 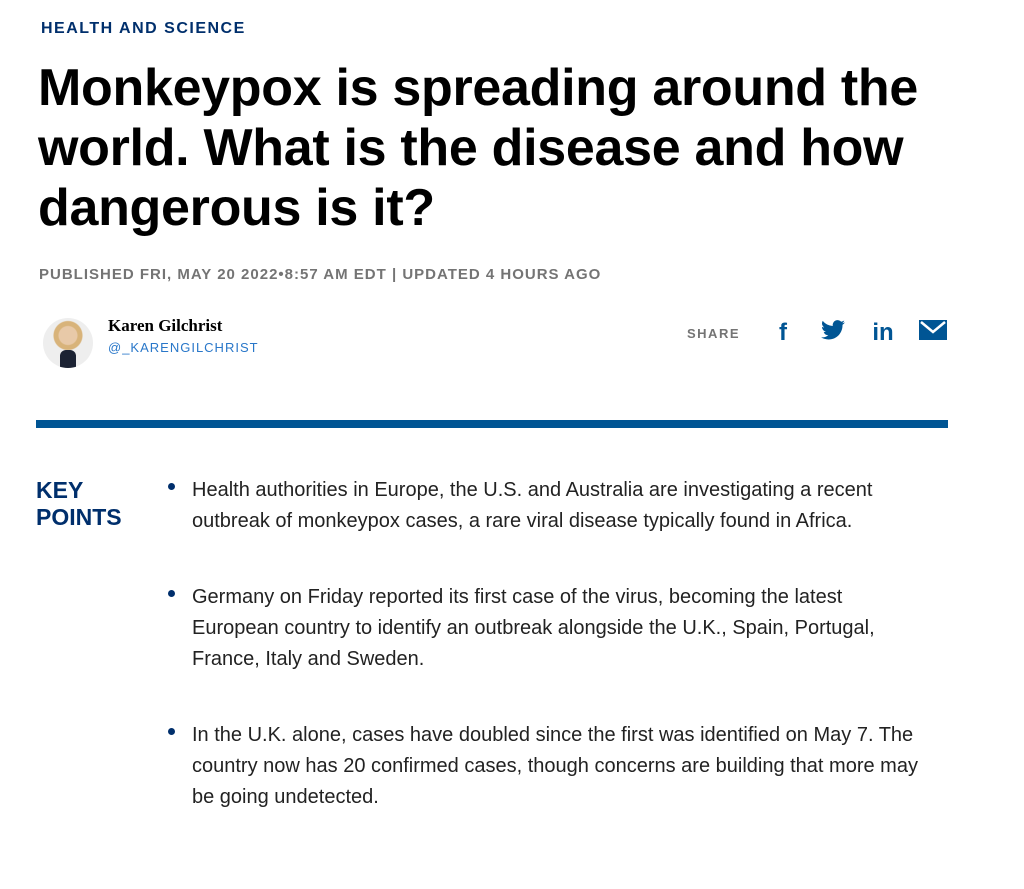 I want to click on email-icon, so click(x=933, y=333).